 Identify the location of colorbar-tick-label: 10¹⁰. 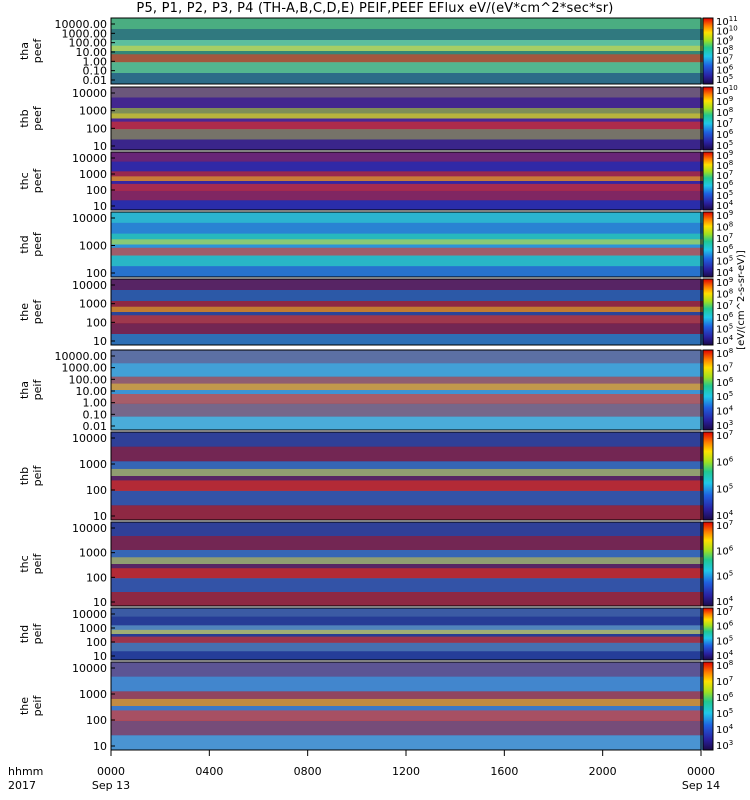
(727, 90).